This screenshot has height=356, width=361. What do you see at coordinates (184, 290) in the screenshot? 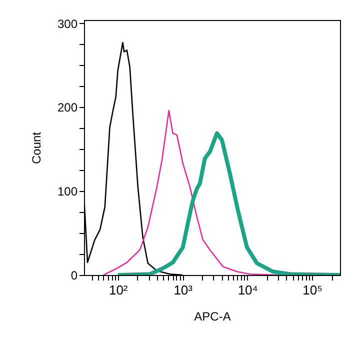
I see `x-tick-label: 10³` at bounding box center [184, 290].